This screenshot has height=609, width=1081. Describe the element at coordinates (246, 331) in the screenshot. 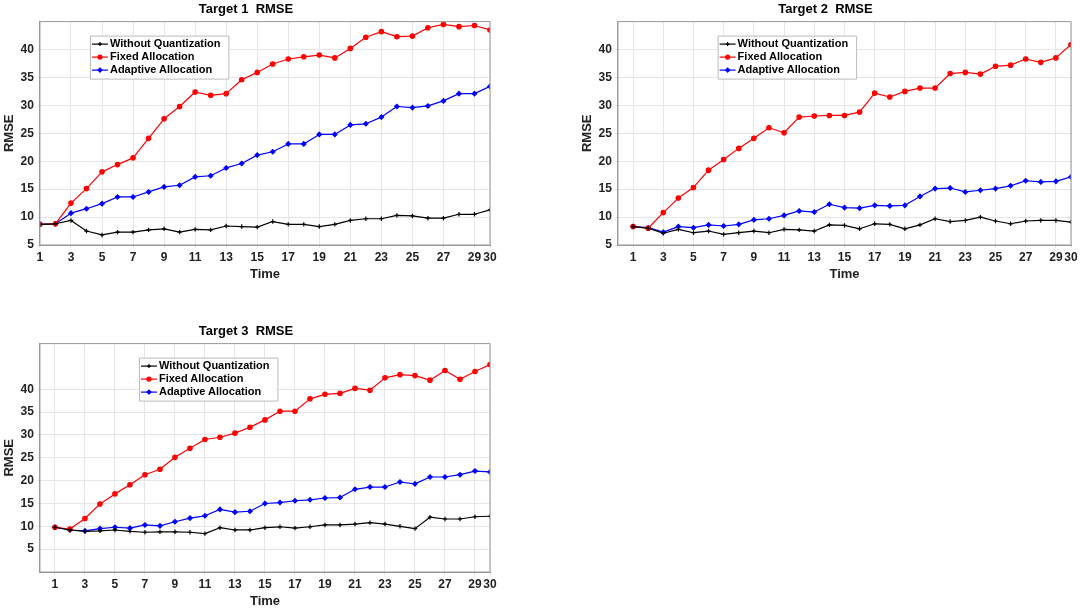

I see `chart-title: Target 3 RMSE` at that location.